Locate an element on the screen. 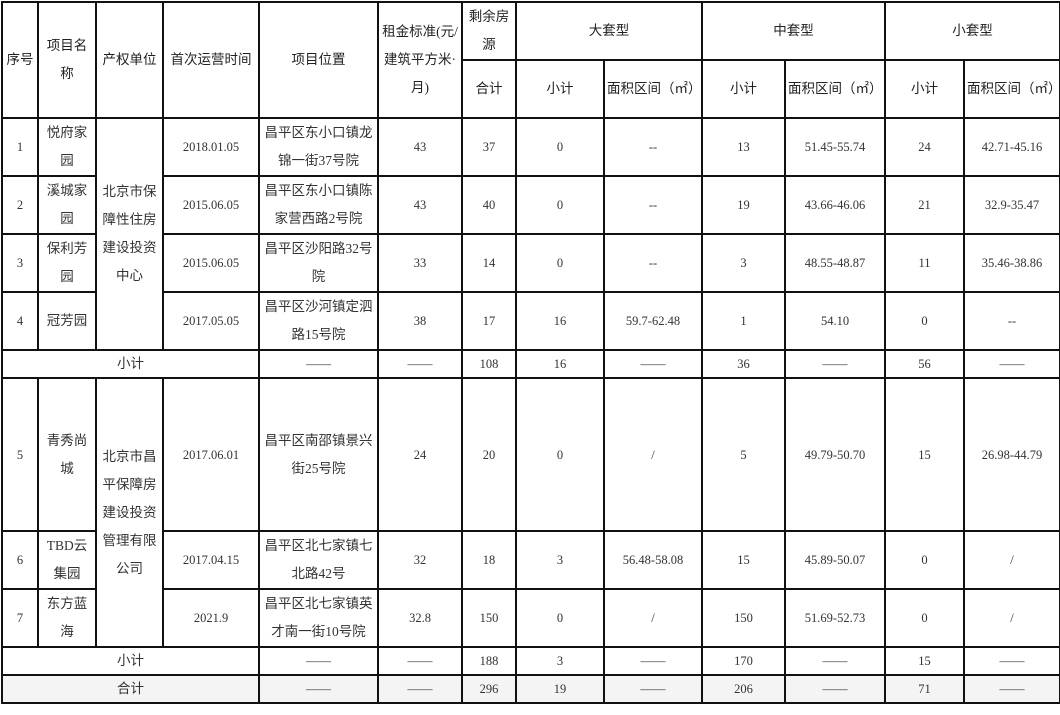 The width and height of the screenshot is (1060, 715). cell-name: 保利芳园 is located at coordinates (67, 263).